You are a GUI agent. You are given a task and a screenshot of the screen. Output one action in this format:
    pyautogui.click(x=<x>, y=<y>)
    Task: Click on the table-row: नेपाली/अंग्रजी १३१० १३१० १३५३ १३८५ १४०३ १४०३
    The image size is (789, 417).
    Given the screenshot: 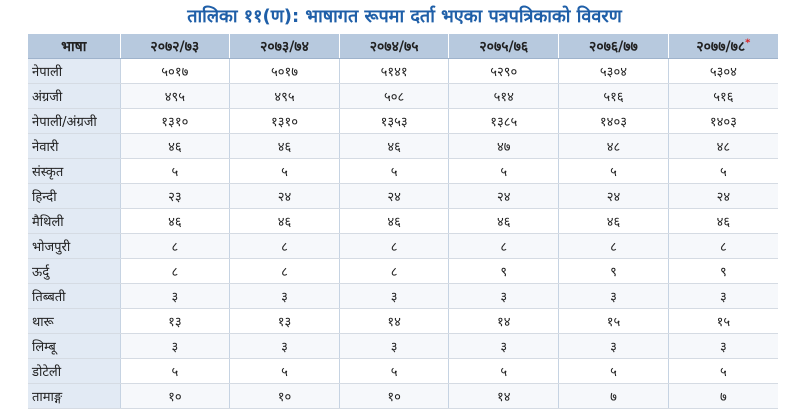 What is the action you would take?
    pyautogui.click(x=403, y=121)
    